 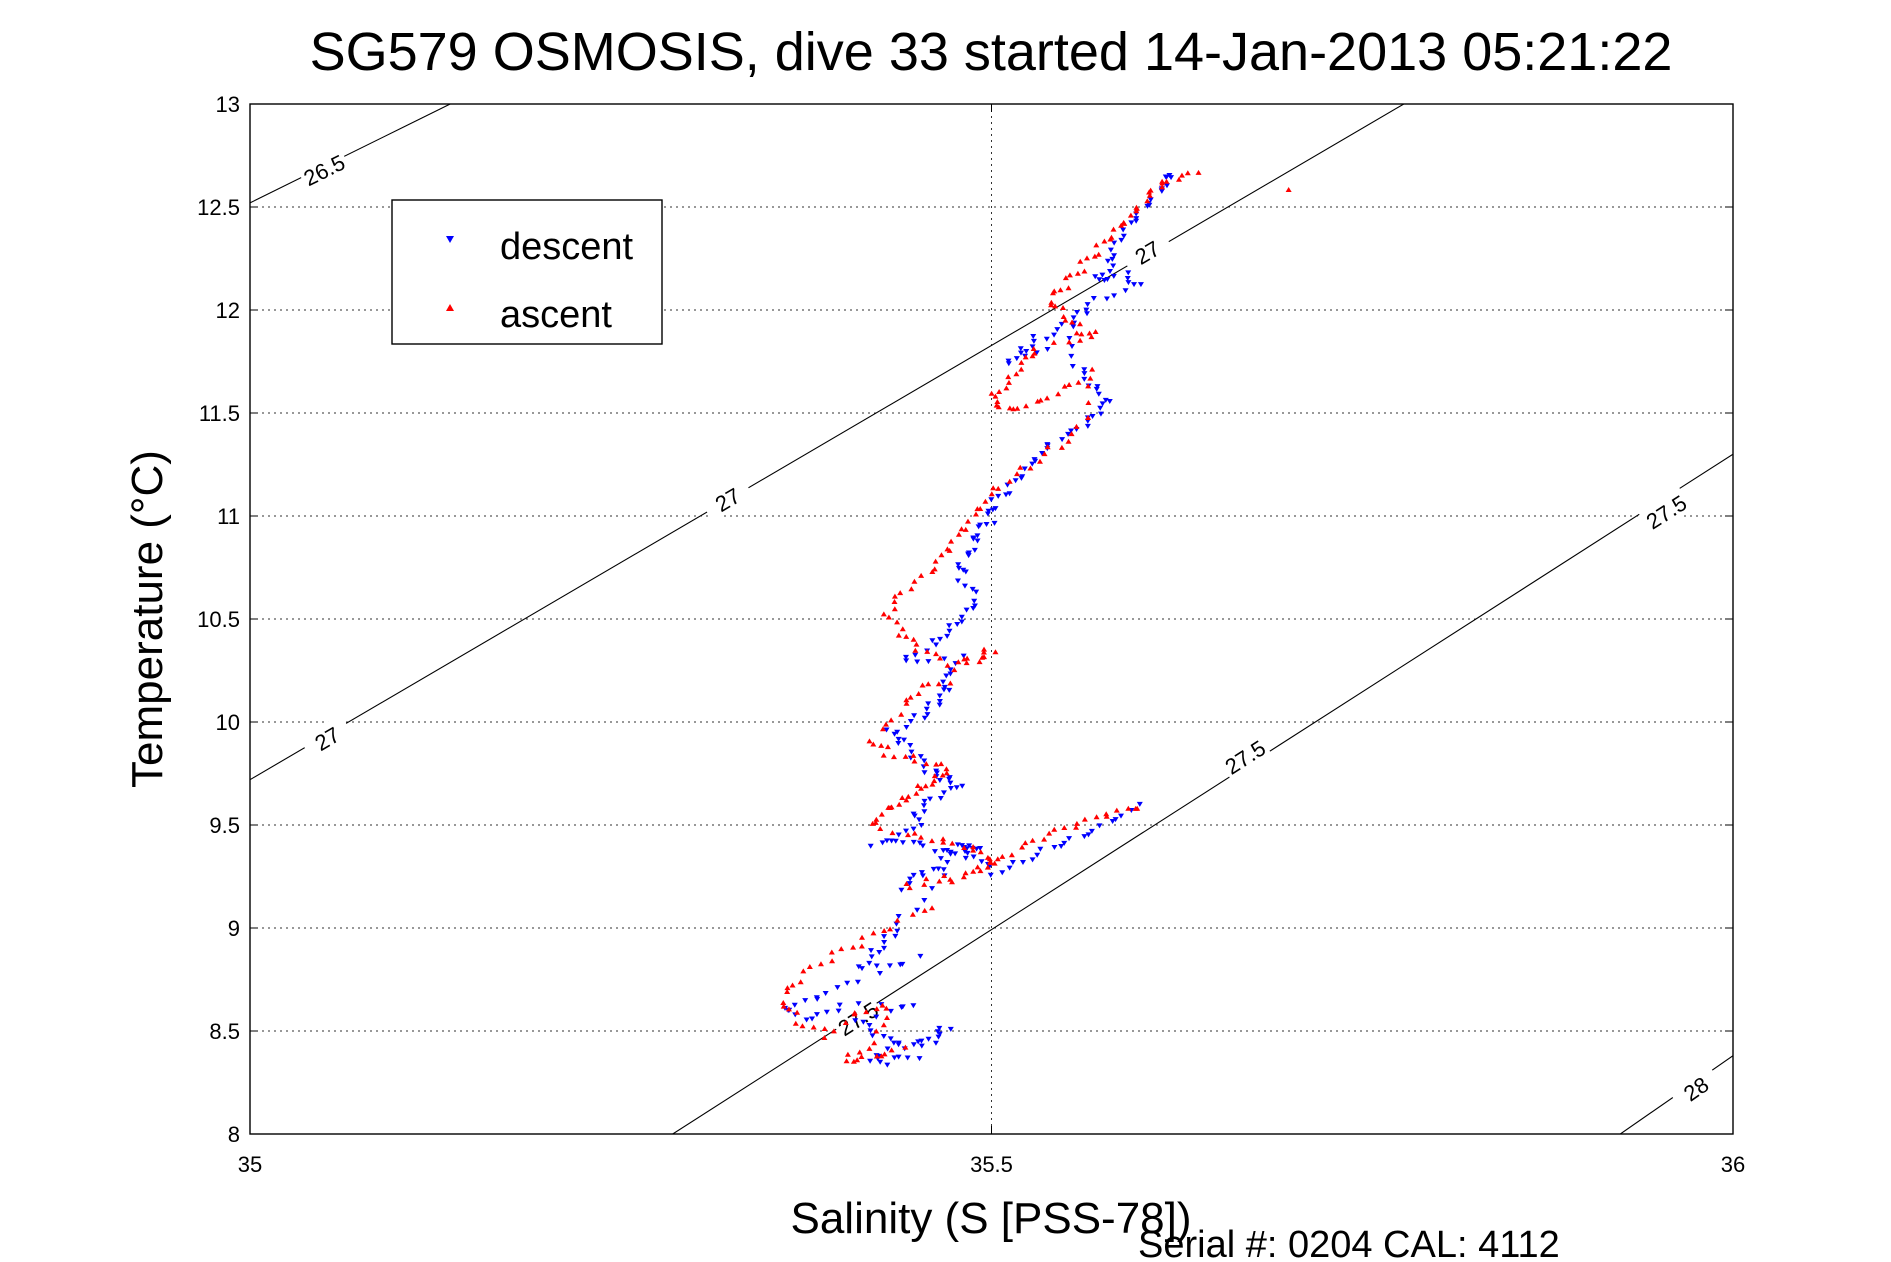 What do you see at coordinates (1244, 756) in the screenshot?
I see `contour-label-bg` at bounding box center [1244, 756].